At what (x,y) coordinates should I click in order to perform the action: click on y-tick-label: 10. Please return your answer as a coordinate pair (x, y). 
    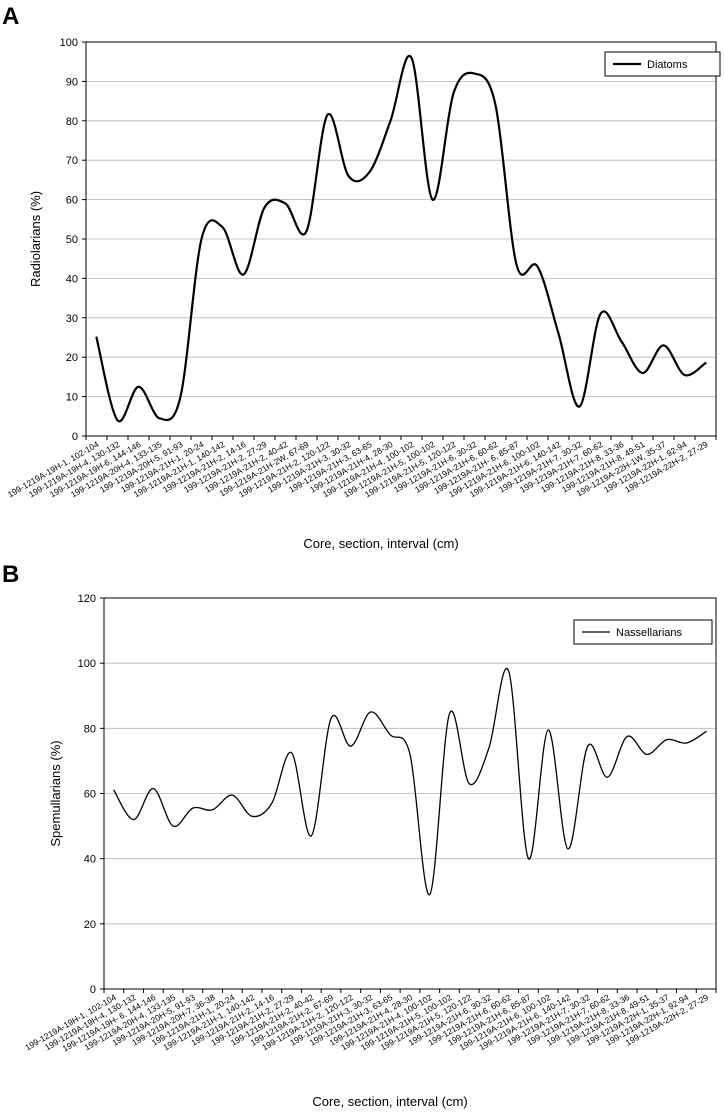
    Looking at the image, I should click on (72, 398).